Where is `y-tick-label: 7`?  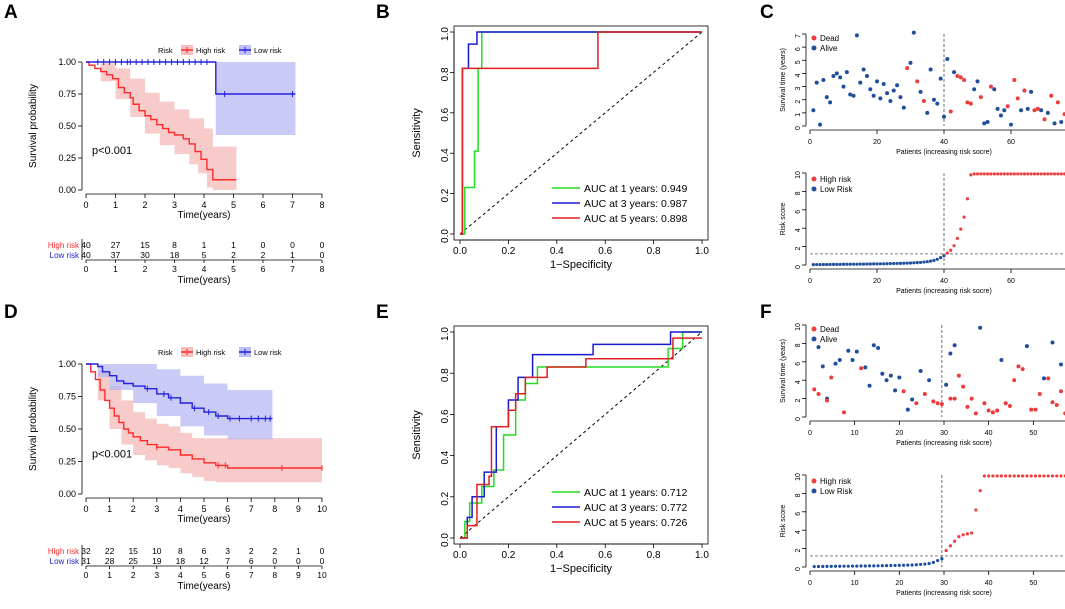 y-tick-label: 7 is located at coordinates (798, 36).